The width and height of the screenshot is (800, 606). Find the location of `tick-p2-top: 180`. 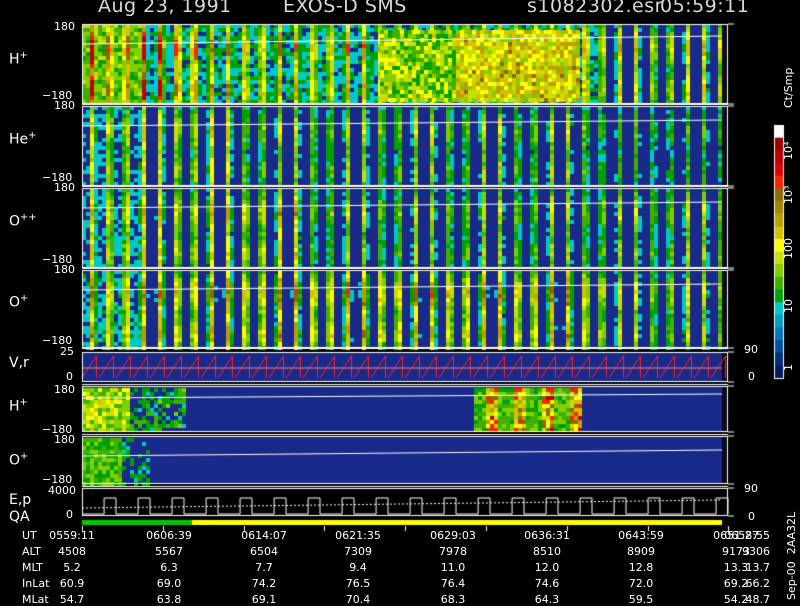

tick-p2-top: 180 is located at coordinates (64, 187).